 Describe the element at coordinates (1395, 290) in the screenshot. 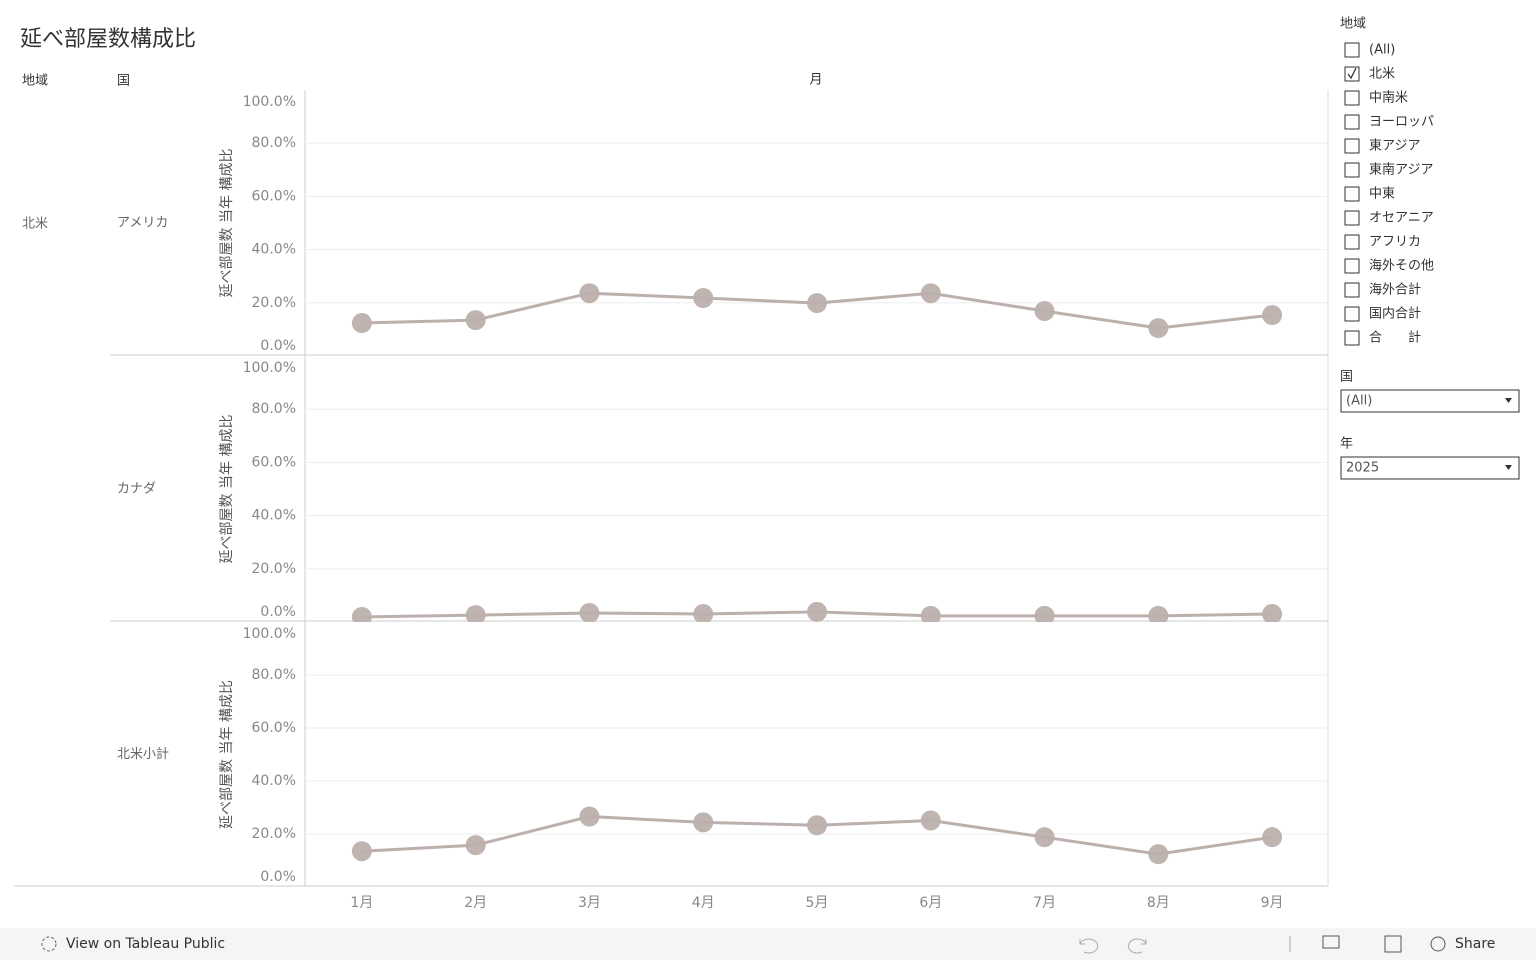

I see `filter-option: 海外合計` at that location.